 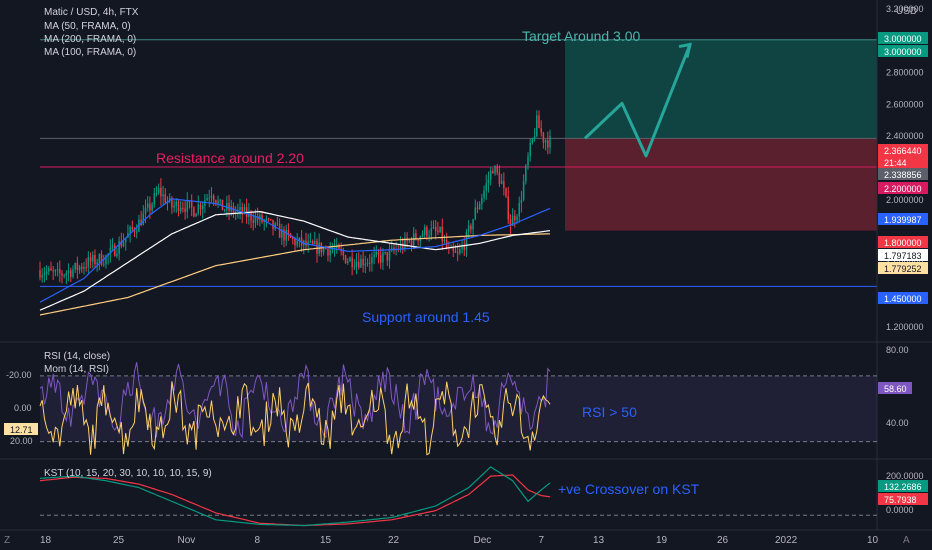 What do you see at coordinates (906, 540) in the screenshot?
I see `log-scale-toggle: A` at bounding box center [906, 540].